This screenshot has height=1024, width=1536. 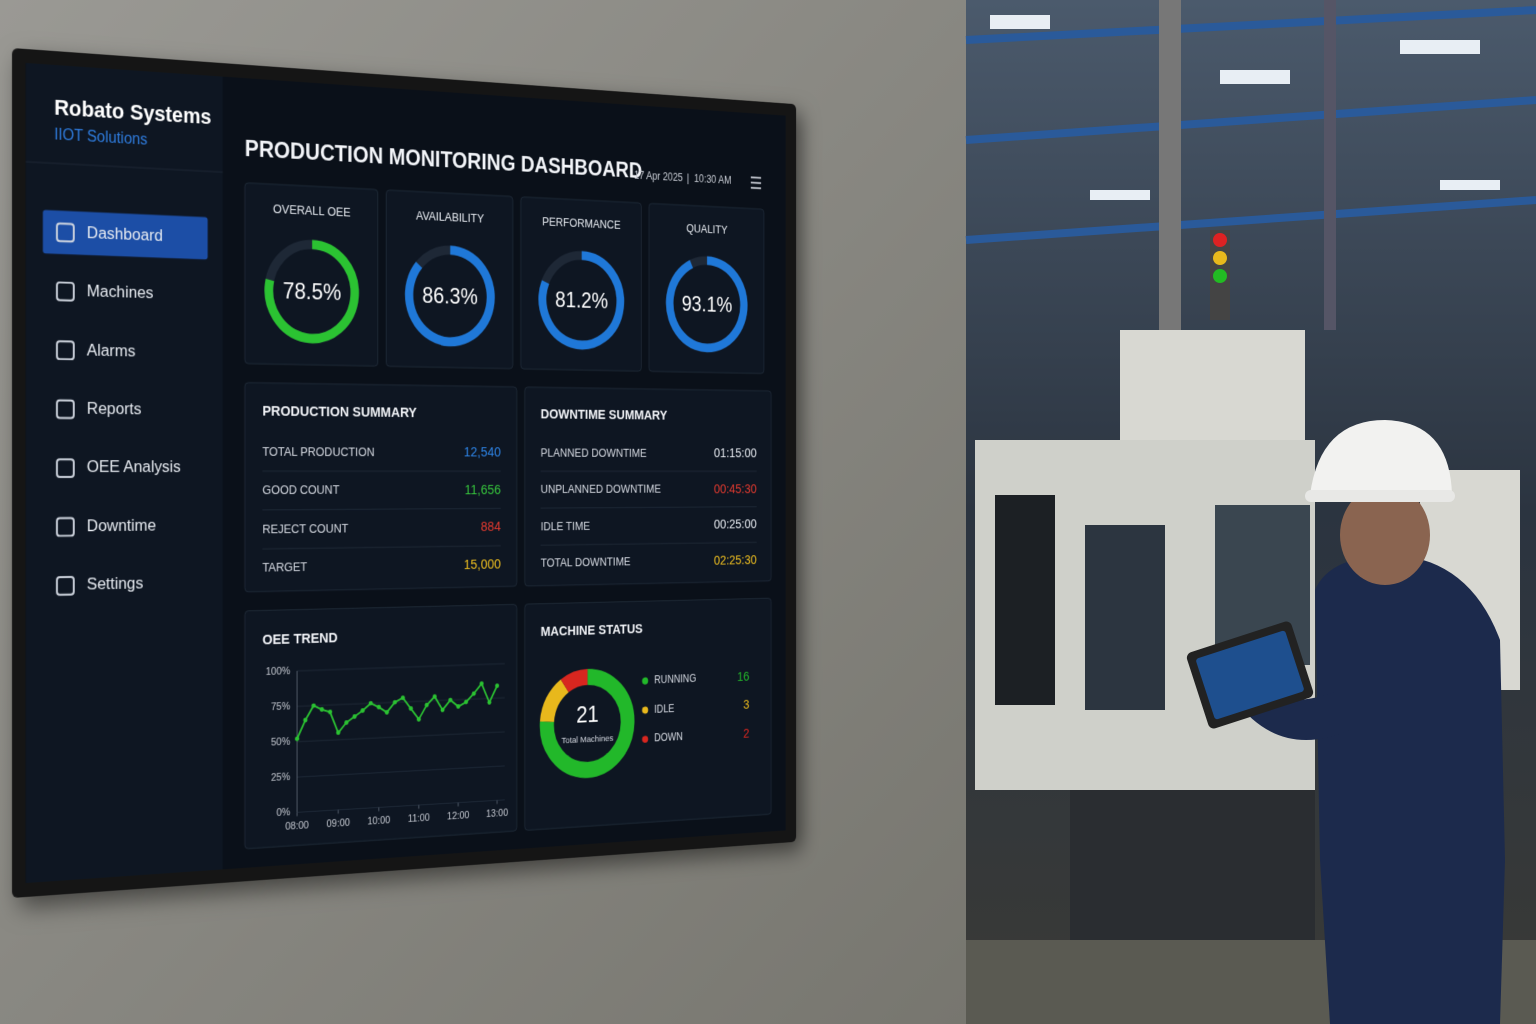 What do you see at coordinates (735, 560) in the screenshot?
I see `summary-value: 02:25:30` at bounding box center [735, 560].